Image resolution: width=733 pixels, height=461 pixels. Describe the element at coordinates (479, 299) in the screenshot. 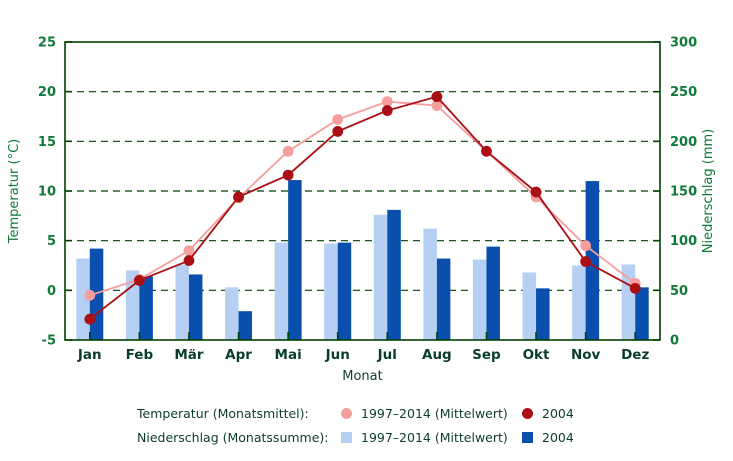

I see `precip-bar-mittelwert-Sep` at that location.